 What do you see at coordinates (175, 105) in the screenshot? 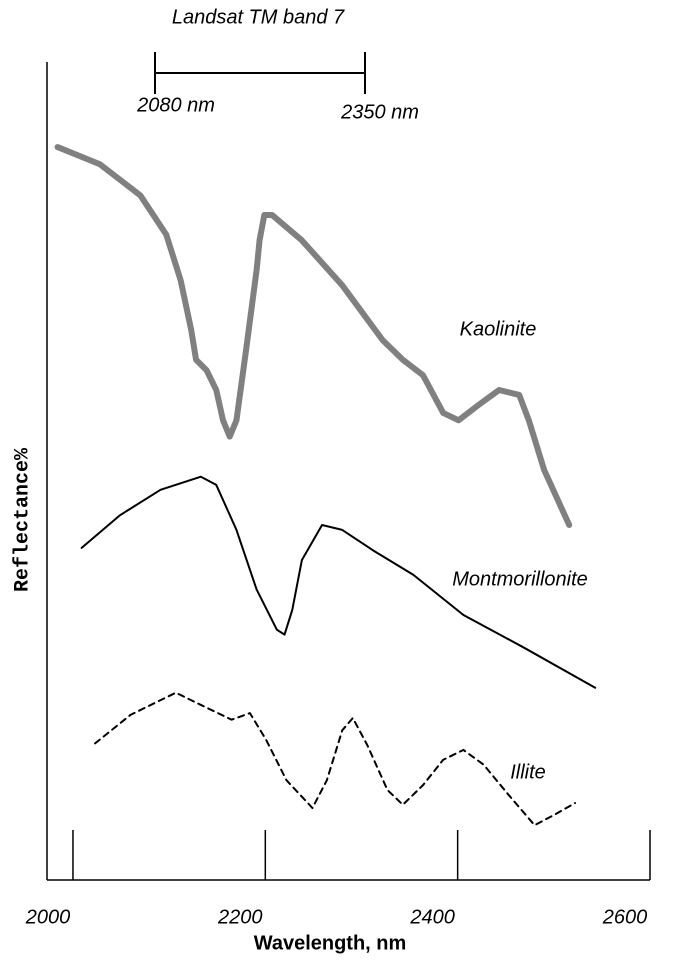
I see `band-start-label: 2080 nm` at bounding box center [175, 105].